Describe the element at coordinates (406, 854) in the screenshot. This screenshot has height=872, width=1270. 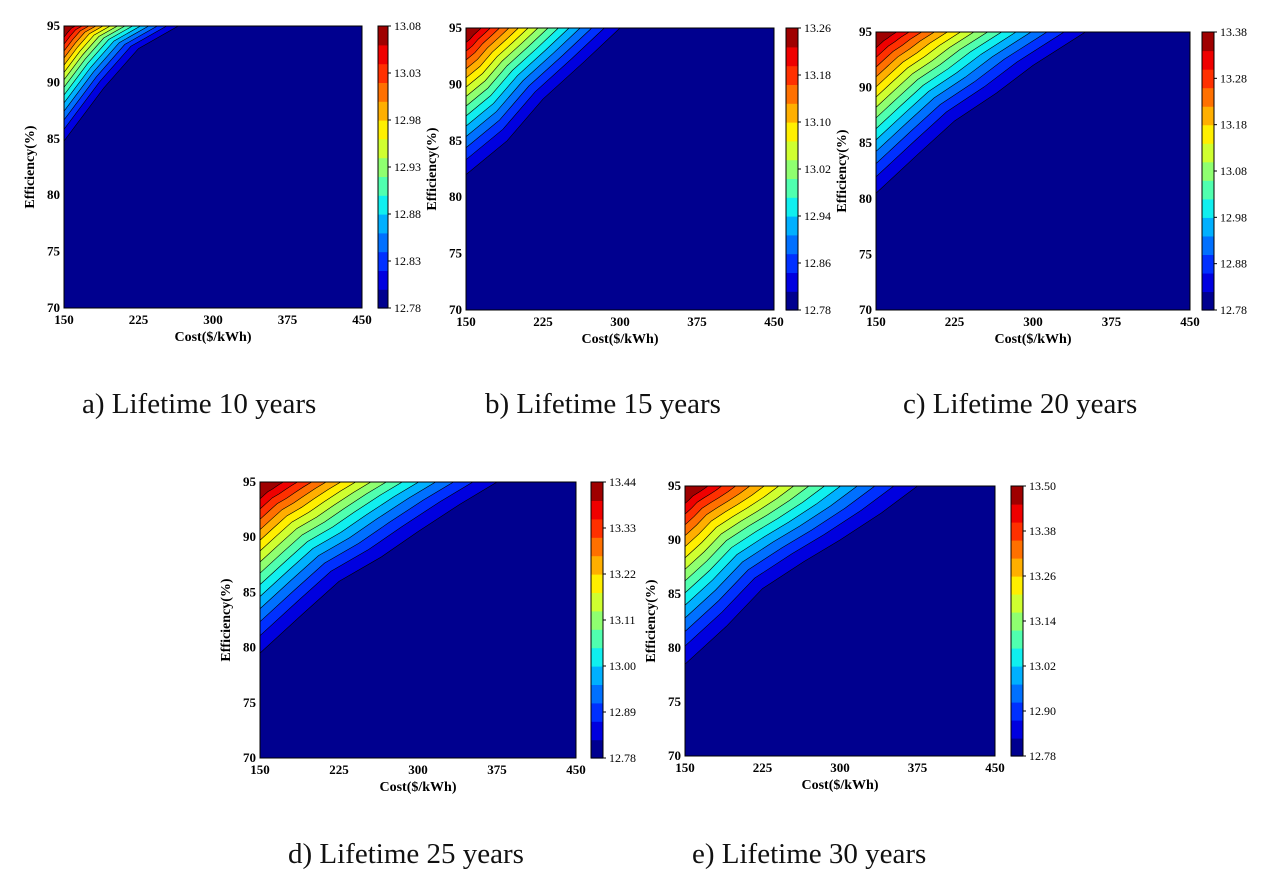
I see `caption-d: d) Lifetime 25 years` at that location.